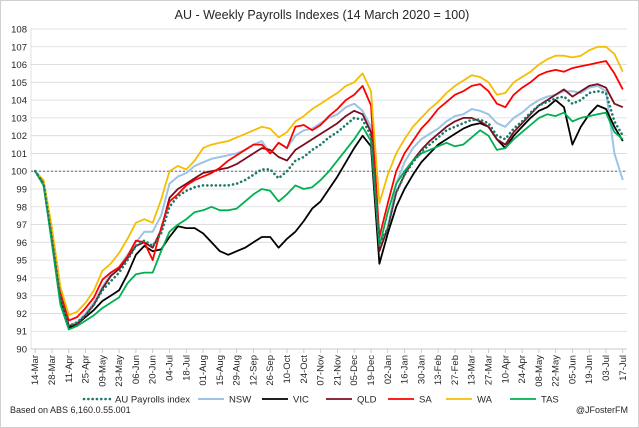 The image size is (639, 428). Describe the element at coordinates (21, 296) in the screenshot. I see `y-tick-label: 93` at that location.